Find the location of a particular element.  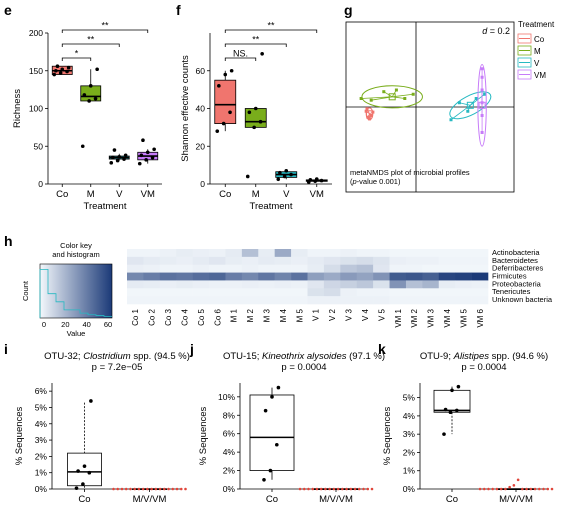

panel-title: OTU-15; Kineothrix alysoides (97.1 %) is located at coordinates (304, 356).